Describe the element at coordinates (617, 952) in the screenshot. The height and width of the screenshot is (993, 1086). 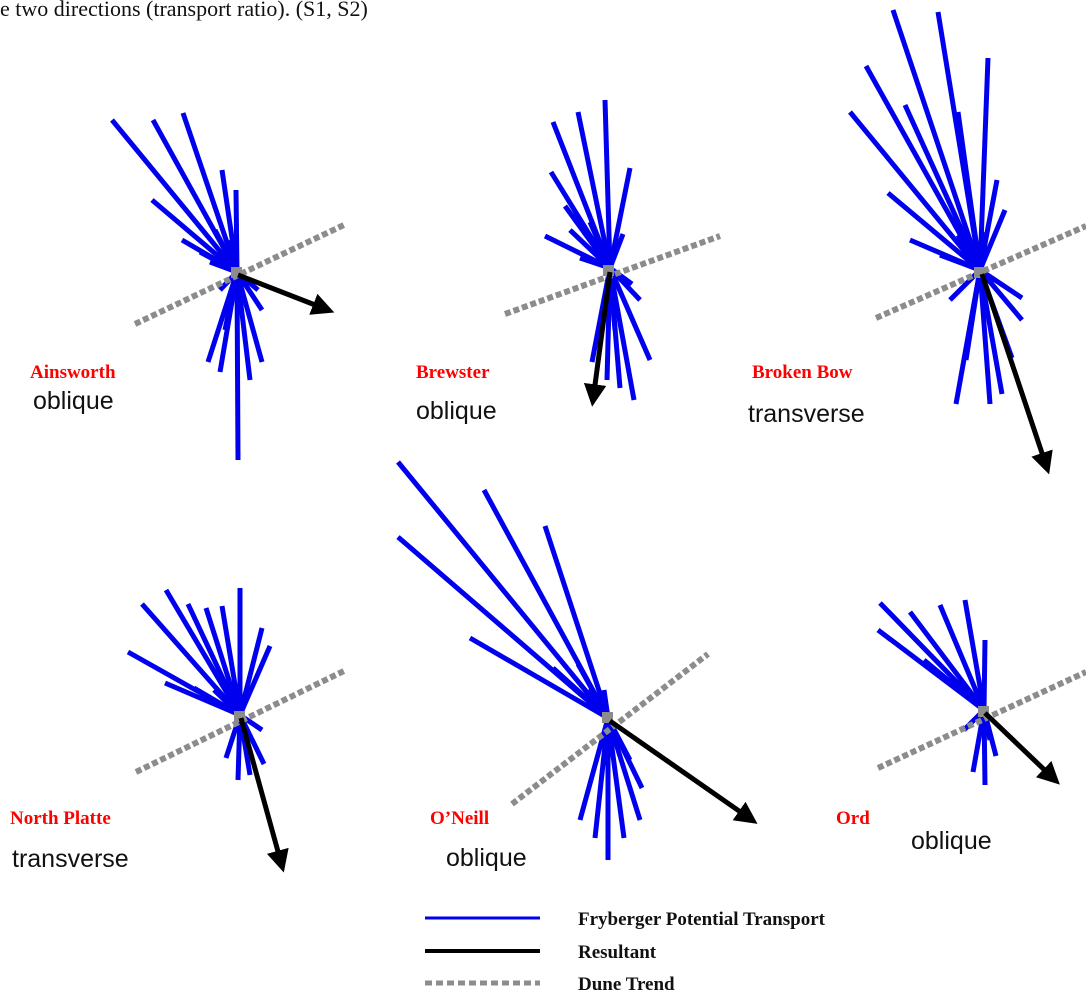
I see `legend-resultant-label: Resultant` at that location.